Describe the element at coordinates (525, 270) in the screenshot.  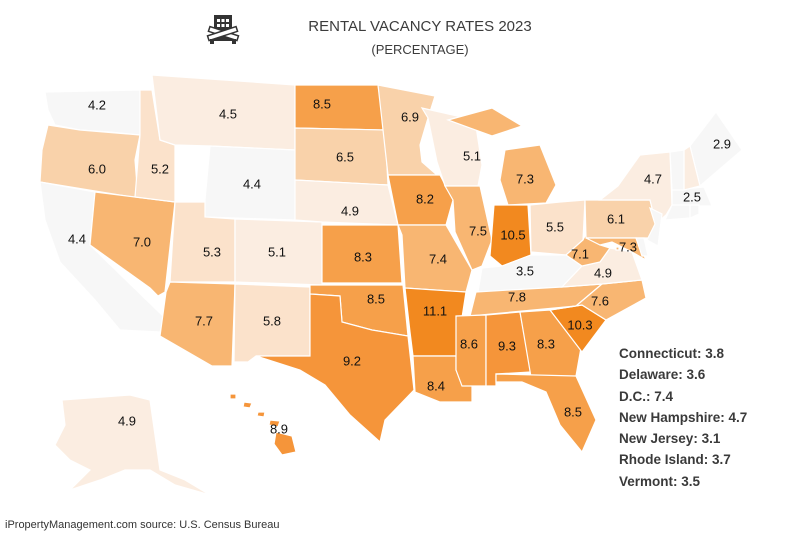
I see `value-label-kentucky: 3.5` at that location.